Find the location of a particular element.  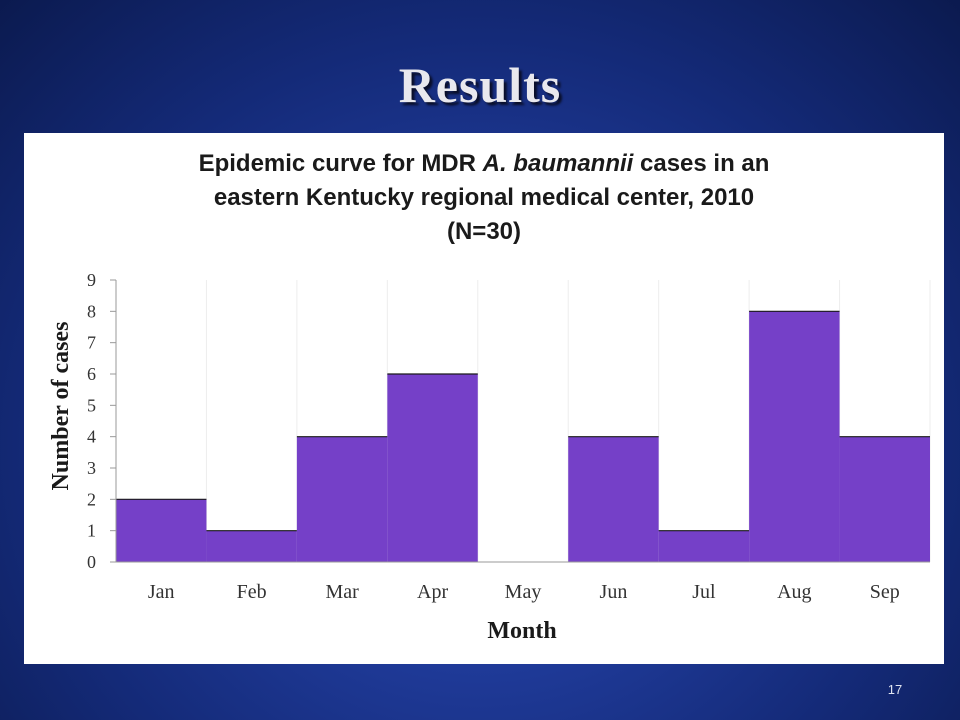

y-tick-label: 7 is located at coordinates (91, 343).